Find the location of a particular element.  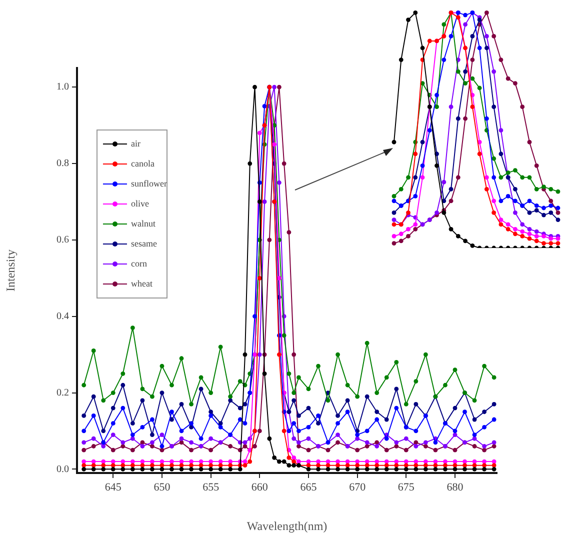

legend-label: sunflower is located at coordinates (149, 183).